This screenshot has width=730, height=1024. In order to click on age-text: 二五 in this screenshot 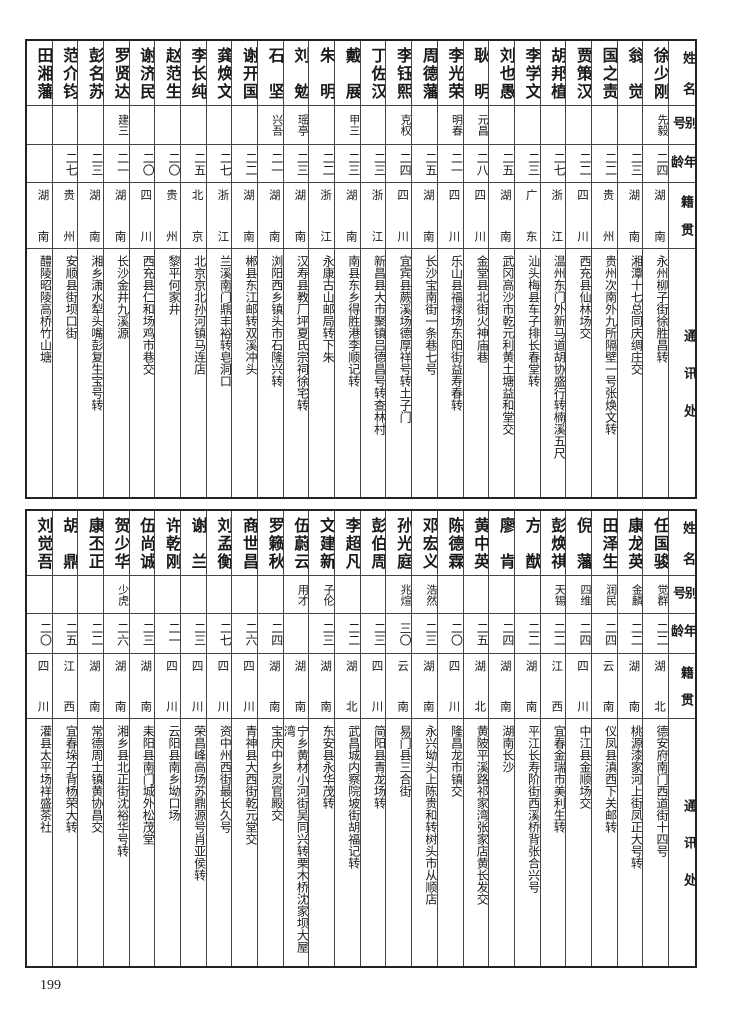, I will do `click(482, 633)`.